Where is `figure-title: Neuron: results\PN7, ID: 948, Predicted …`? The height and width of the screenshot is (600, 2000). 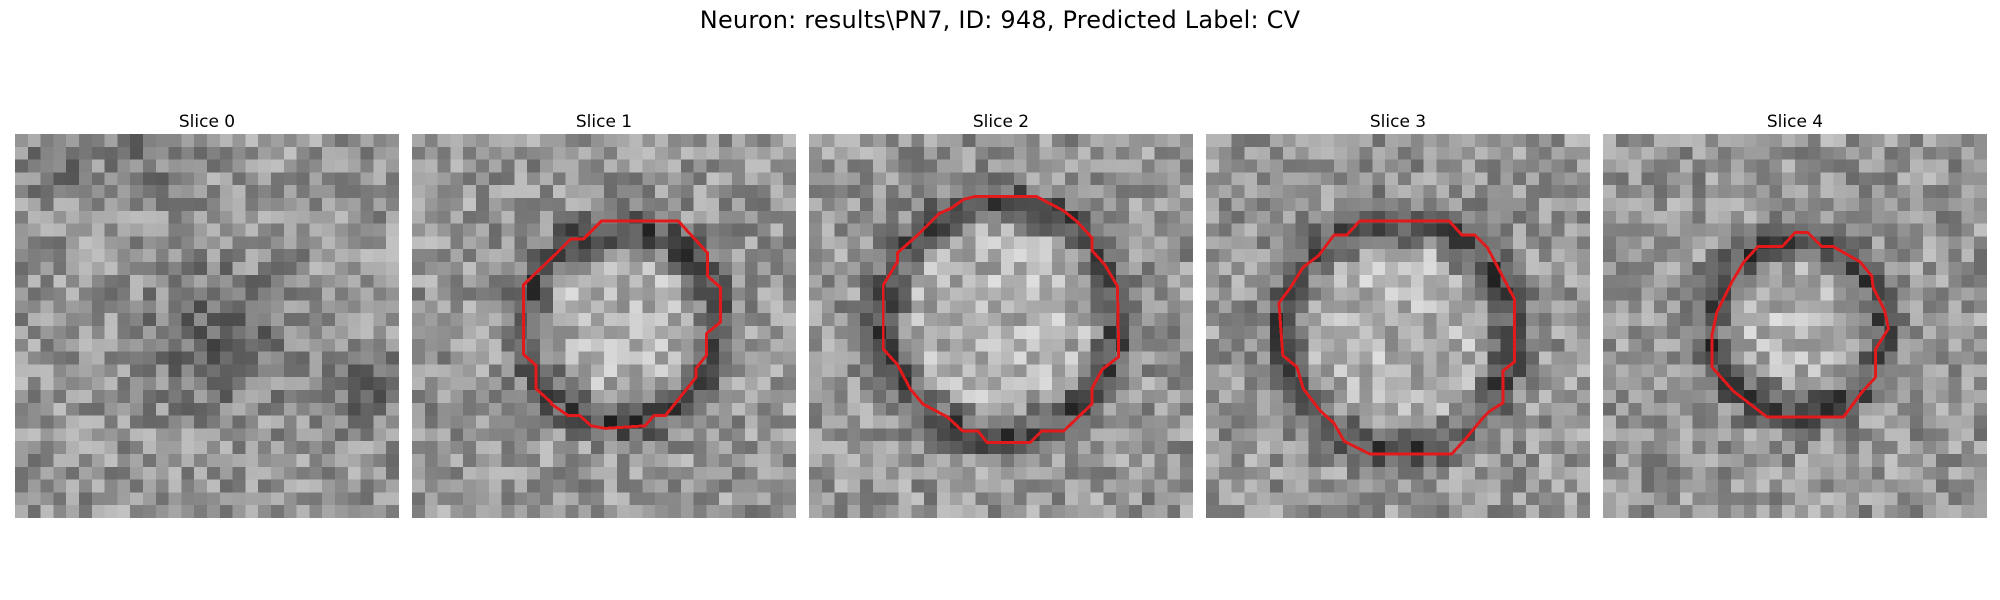 figure-title: Neuron: results\PN7, ID: 948, Predicted … is located at coordinates (1000, 20).